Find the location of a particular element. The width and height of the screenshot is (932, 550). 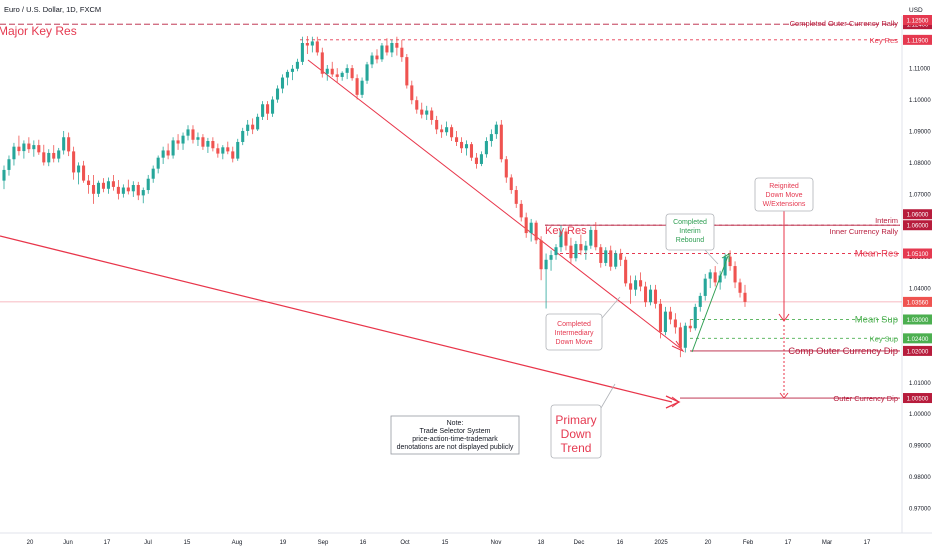

price-tick-label: 1.07000 is located at coordinates (920, 195).